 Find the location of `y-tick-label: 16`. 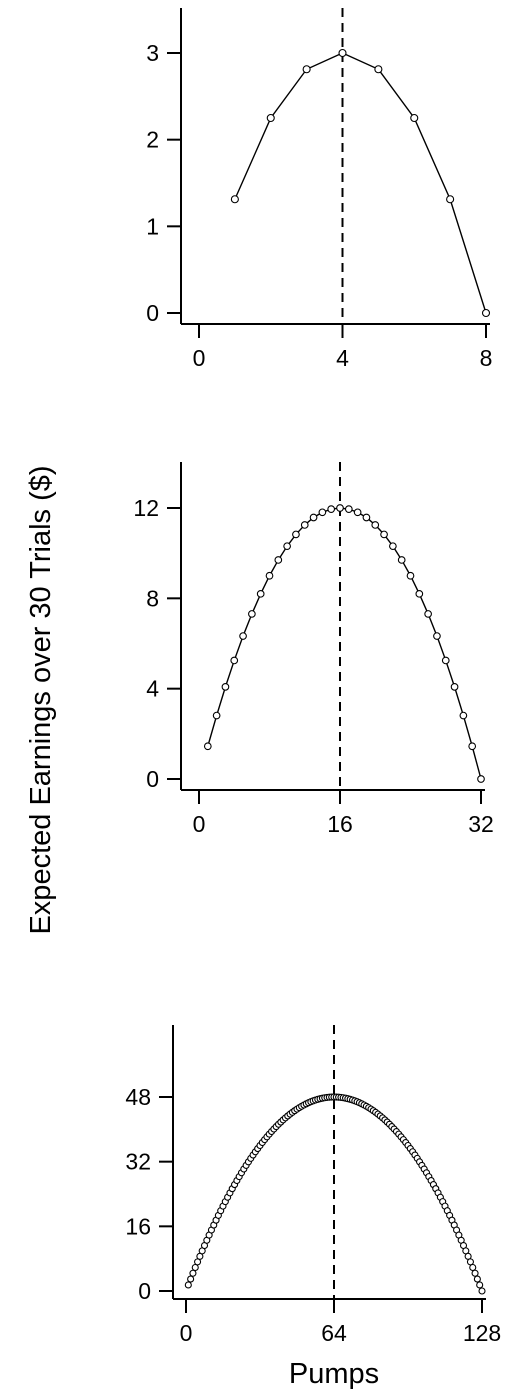

y-tick-label: 16 is located at coordinates (138, 1226).